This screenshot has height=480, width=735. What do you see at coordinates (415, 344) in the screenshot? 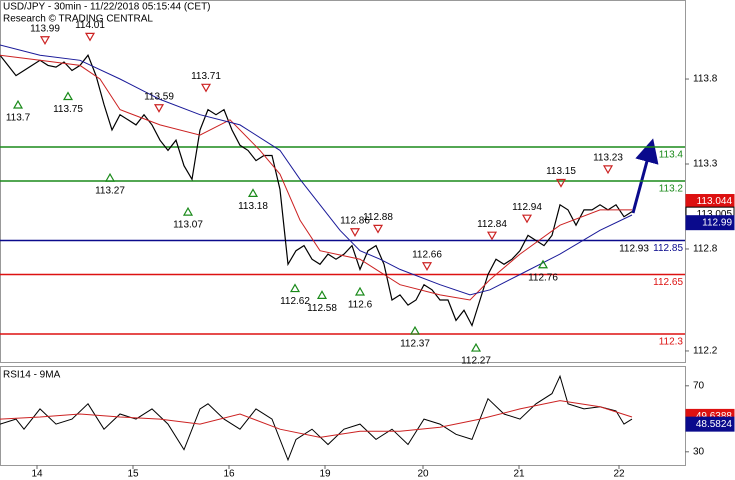
I see `annotation-label: 112.37` at bounding box center [415, 344].